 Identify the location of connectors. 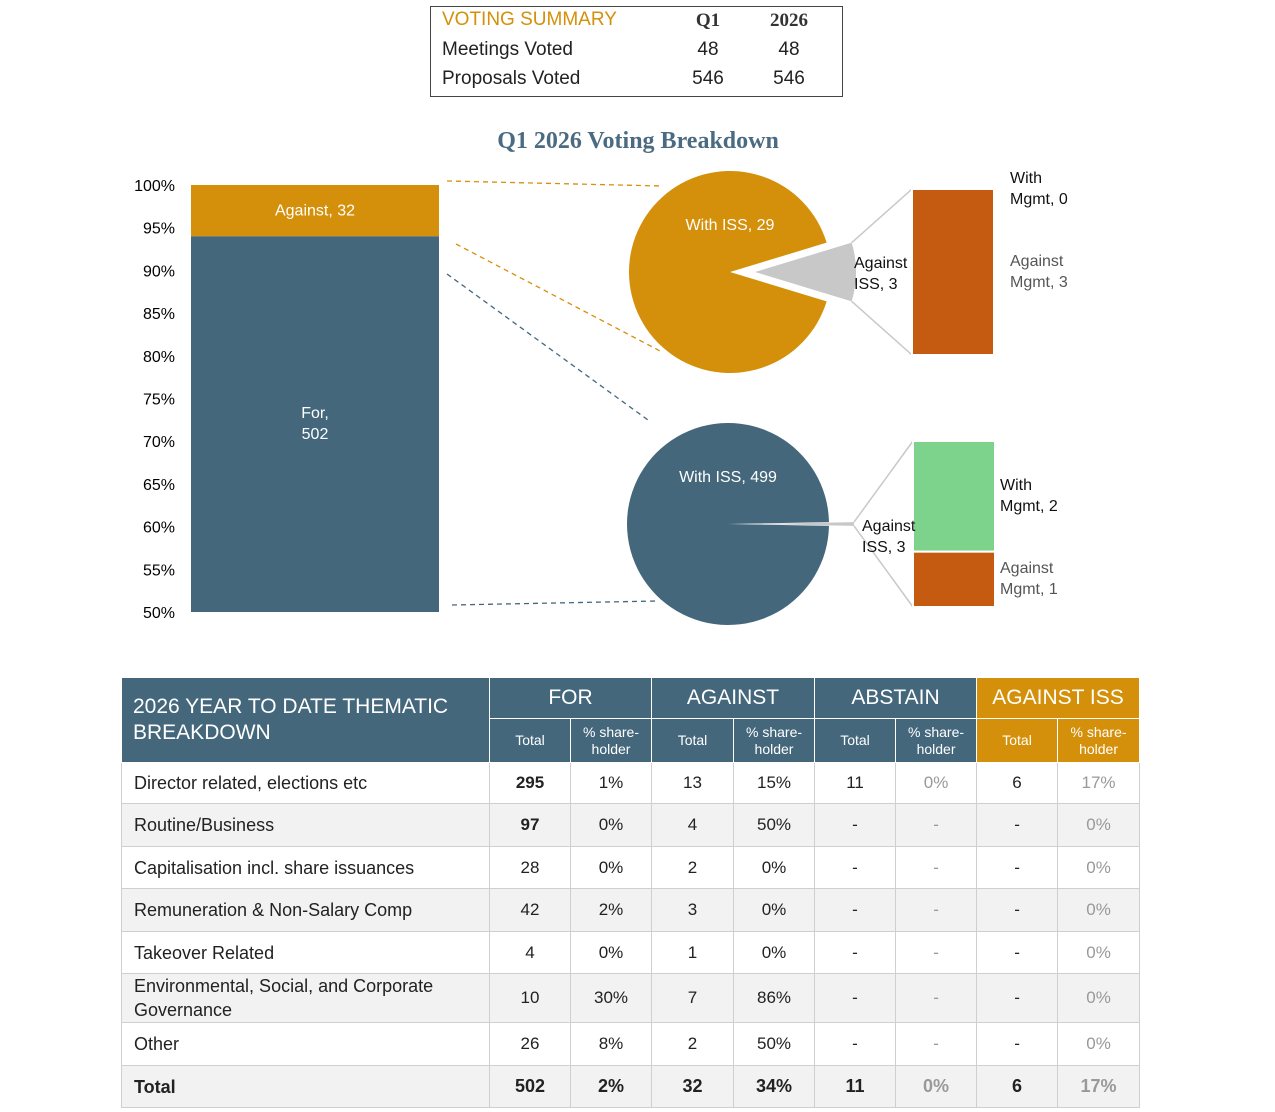
(554, 393).